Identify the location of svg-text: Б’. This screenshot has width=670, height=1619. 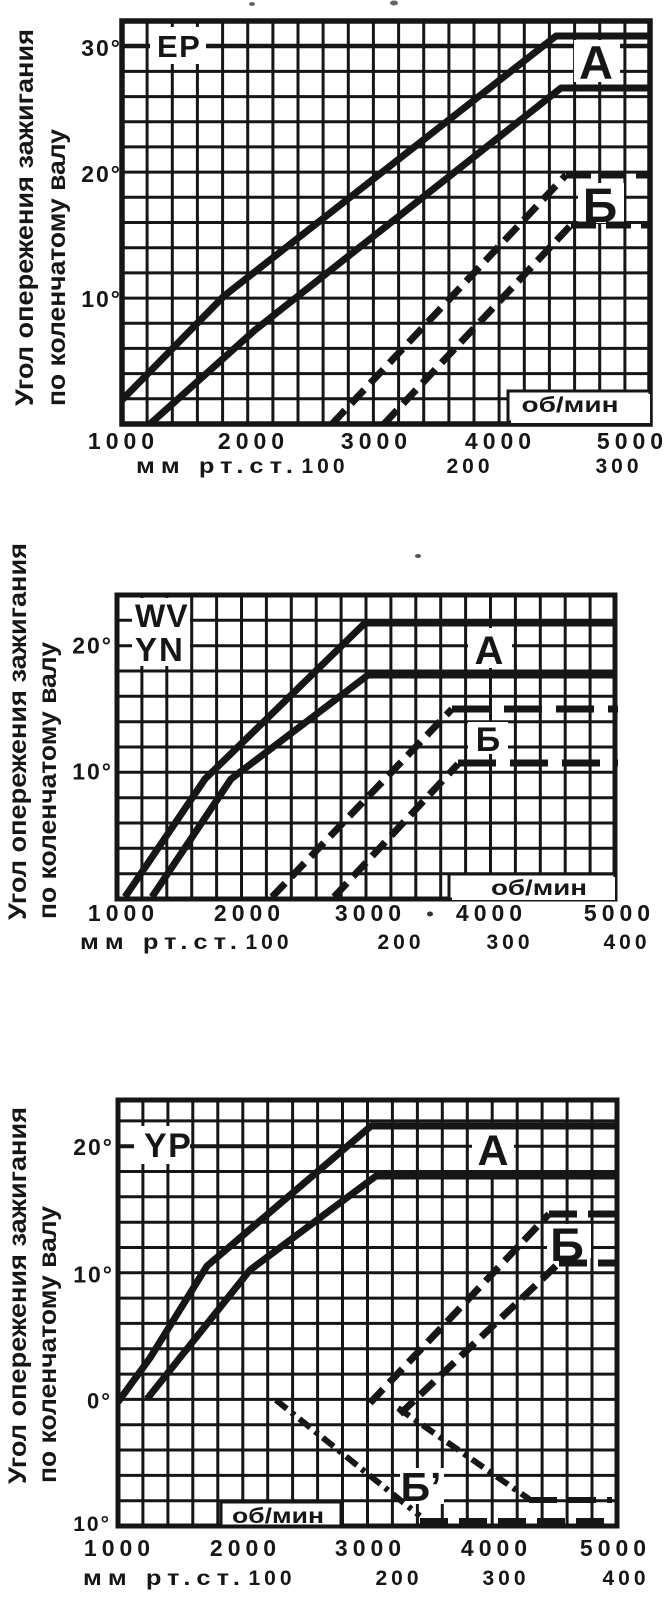
(421, 1487).